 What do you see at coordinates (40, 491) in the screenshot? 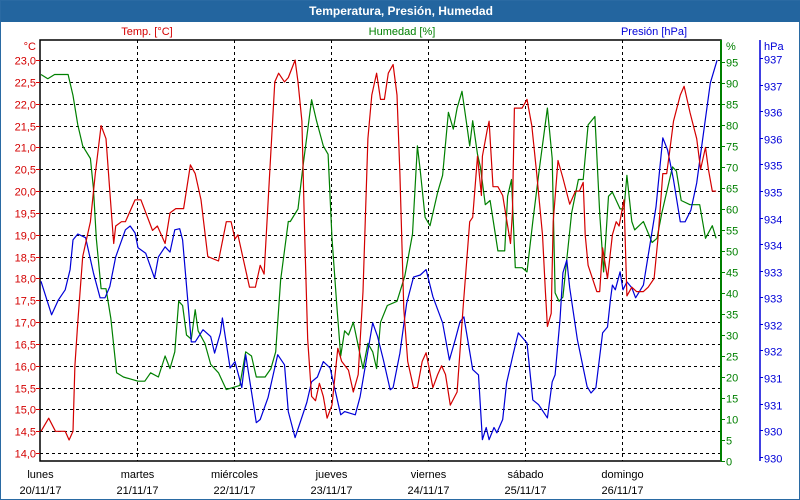
I see `x-tick-date: 20/11/17` at bounding box center [40, 491].